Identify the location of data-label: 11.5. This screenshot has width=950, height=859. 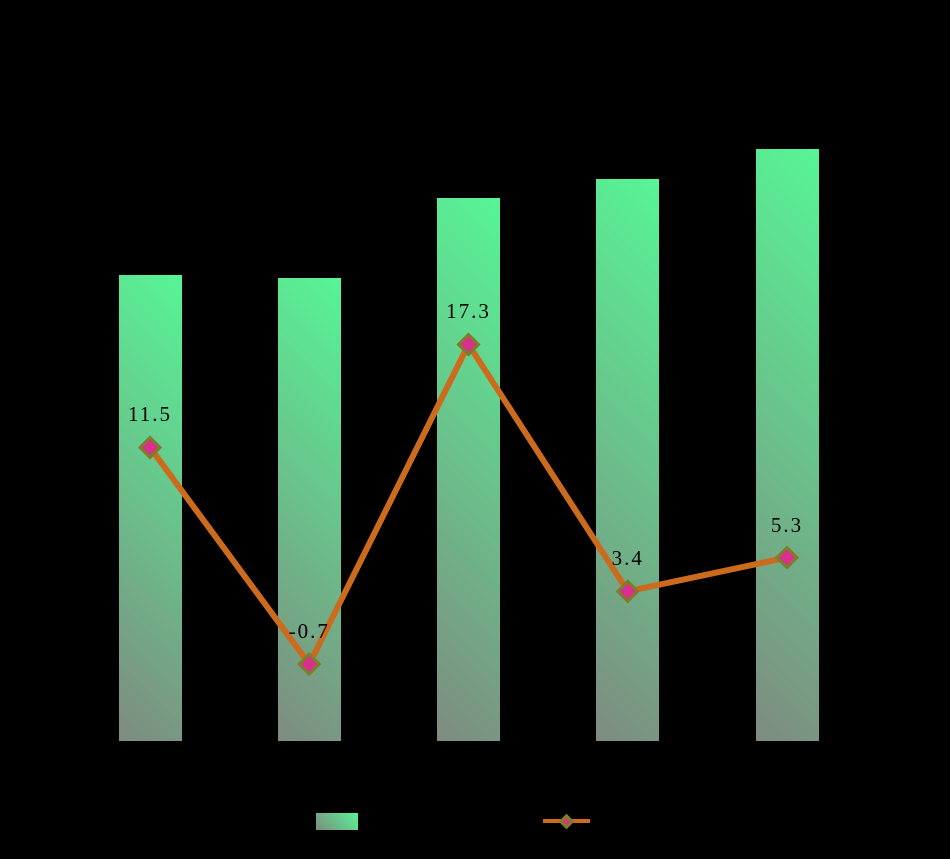
(150, 414).